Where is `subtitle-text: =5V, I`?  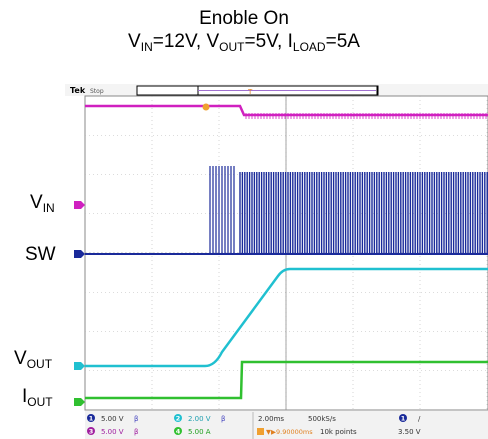 subtitle-text: =5V, I is located at coordinates (268, 41).